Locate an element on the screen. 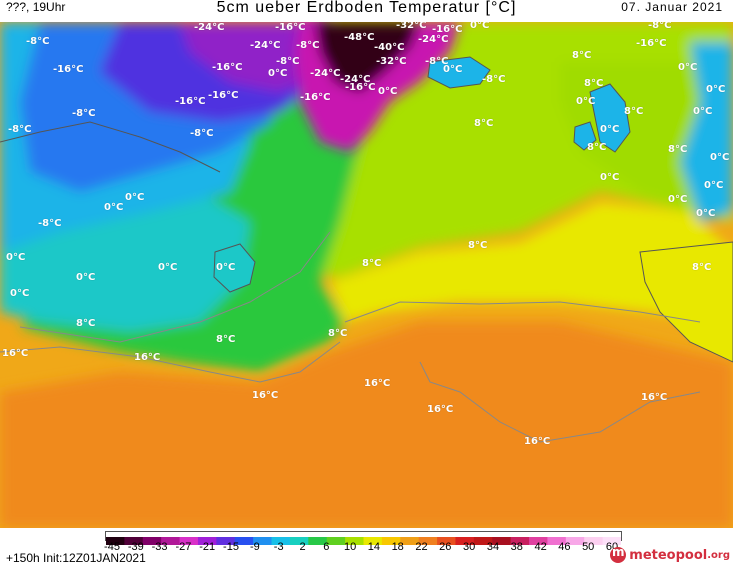 This screenshot has height=566, width=733. color-scale-tick: -39 is located at coordinates (135, 547).